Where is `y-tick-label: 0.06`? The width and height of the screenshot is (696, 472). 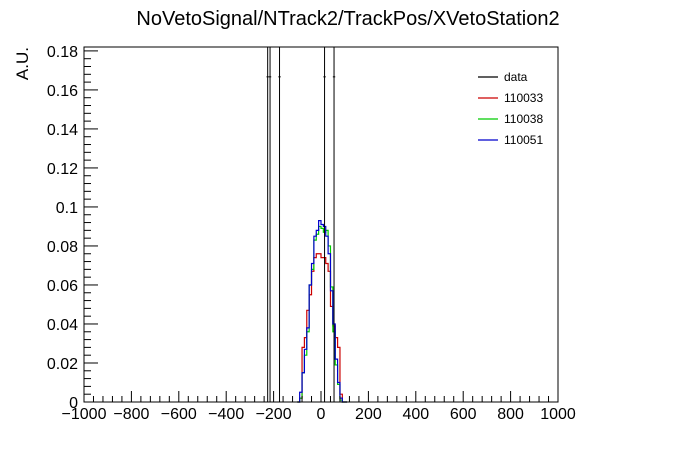
y-tick-label: 0.06 is located at coordinates (62, 286).